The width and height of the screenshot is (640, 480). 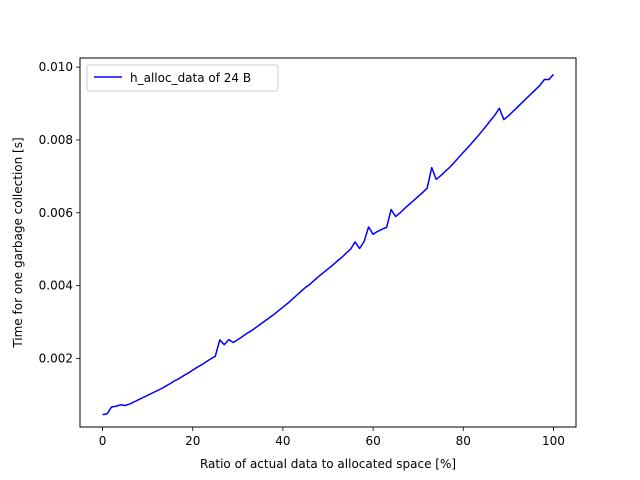 What do you see at coordinates (103, 441) in the screenshot?
I see `x-tick-label: 0` at bounding box center [103, 441].